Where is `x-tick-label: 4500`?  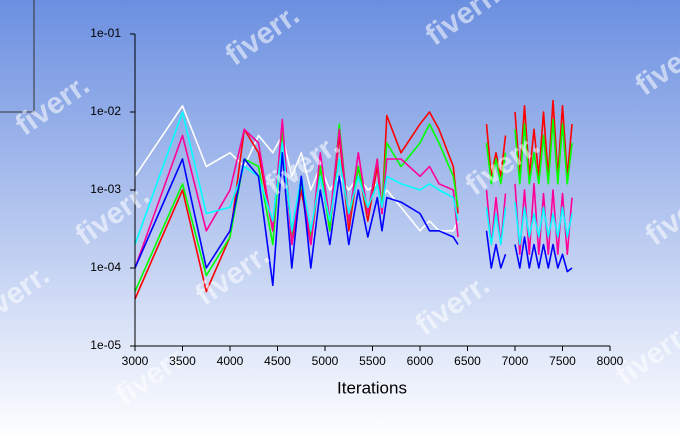
x-tick-label: 4500 is located at coordinates (277, 361).